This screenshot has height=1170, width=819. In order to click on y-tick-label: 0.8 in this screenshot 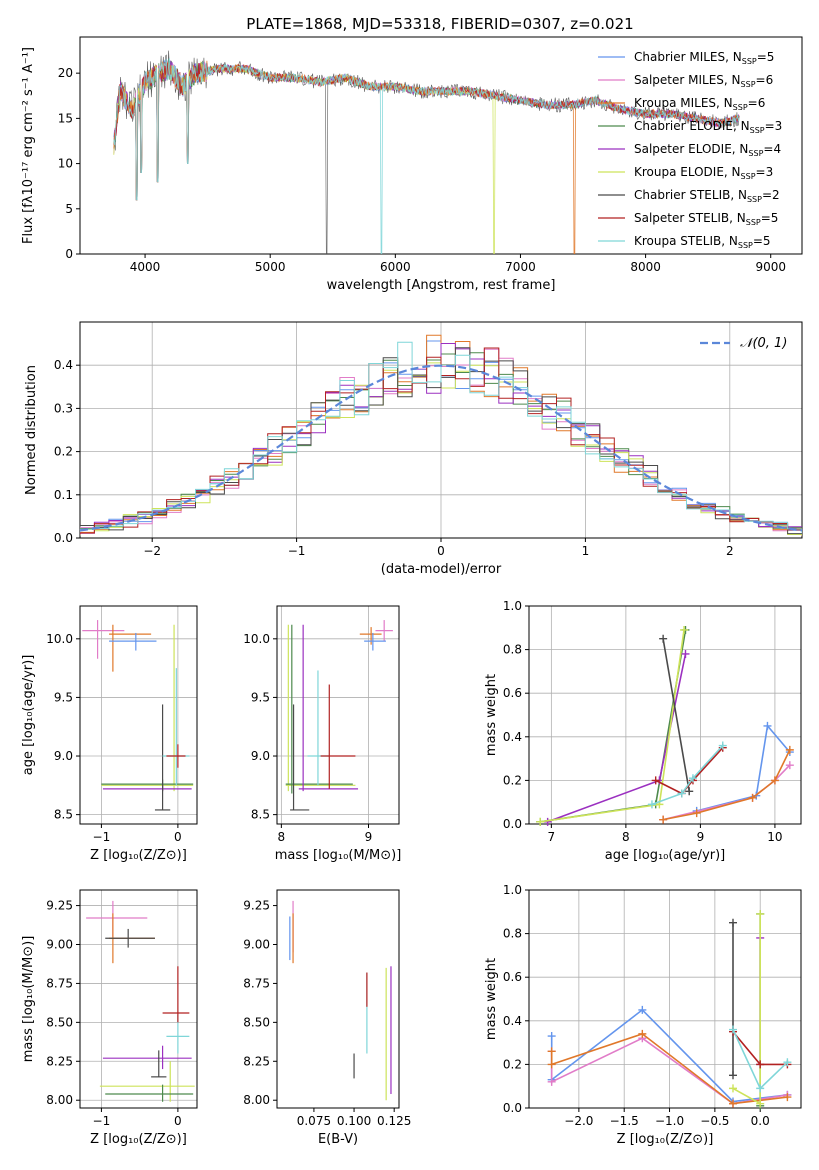, I will do `click(512, 934)`.